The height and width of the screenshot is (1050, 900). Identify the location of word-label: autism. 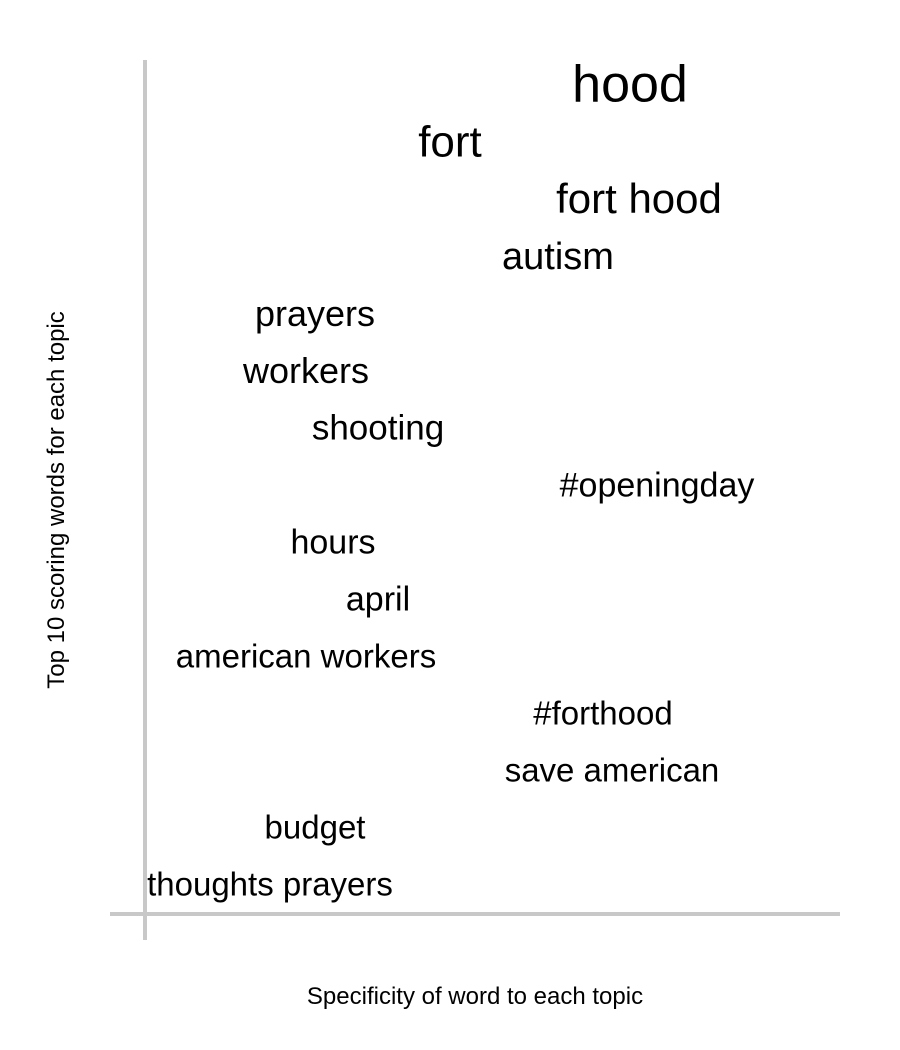
(558, 257).